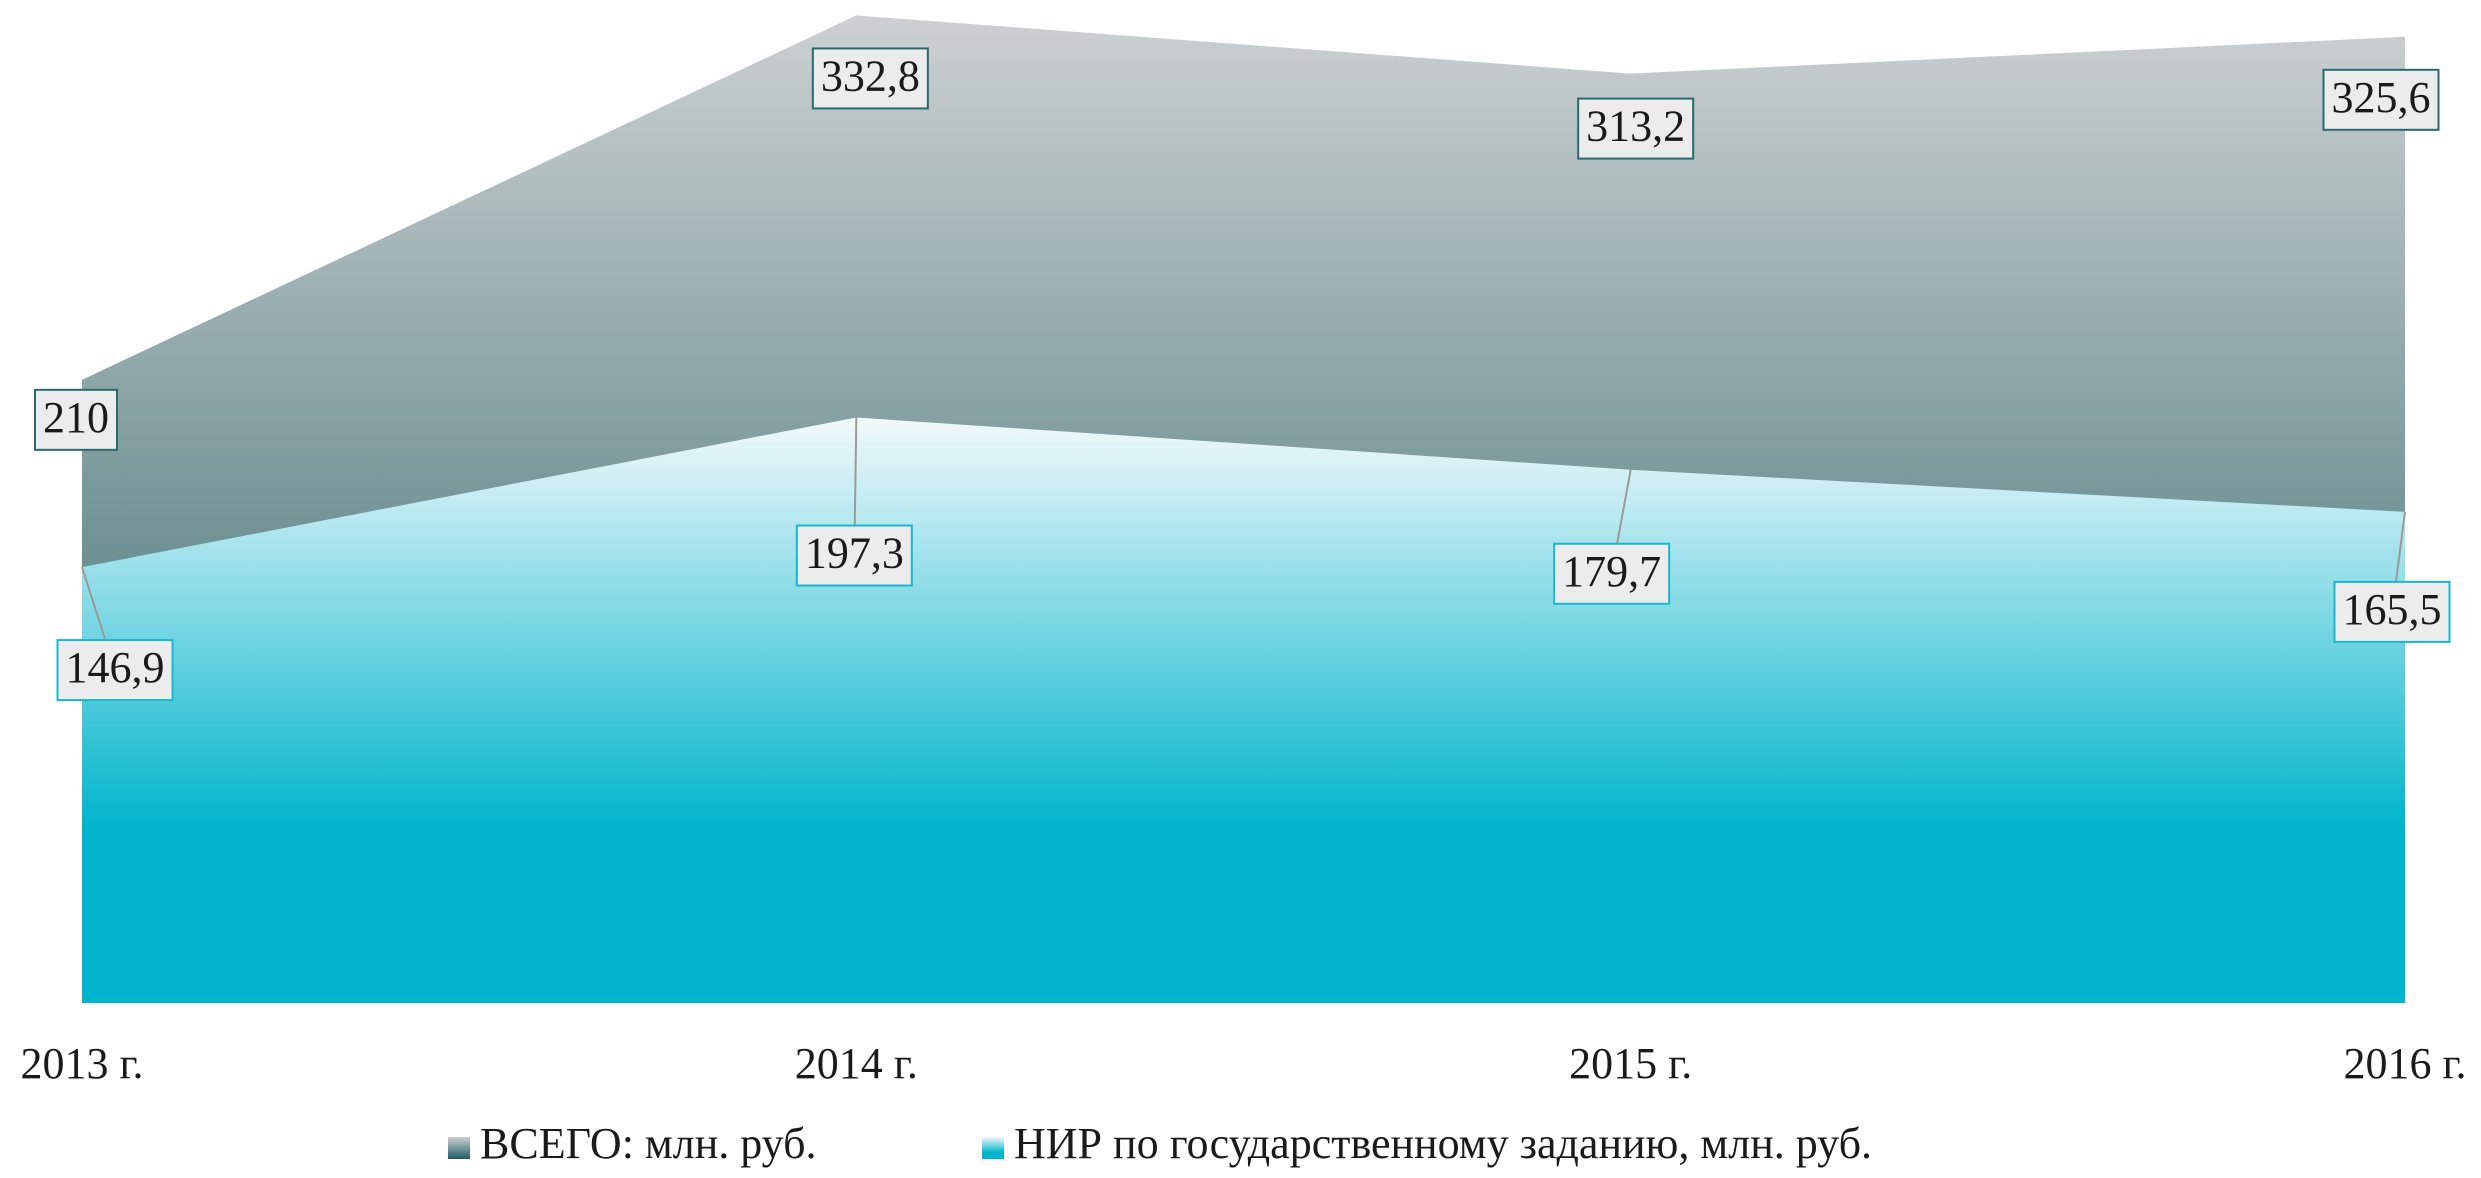 This screenshot has width=2481, height=1178. Describe the element at coordinates (2404, 1063) in the screenshot. I see `x-tick-label: 2016 г.` at that location.